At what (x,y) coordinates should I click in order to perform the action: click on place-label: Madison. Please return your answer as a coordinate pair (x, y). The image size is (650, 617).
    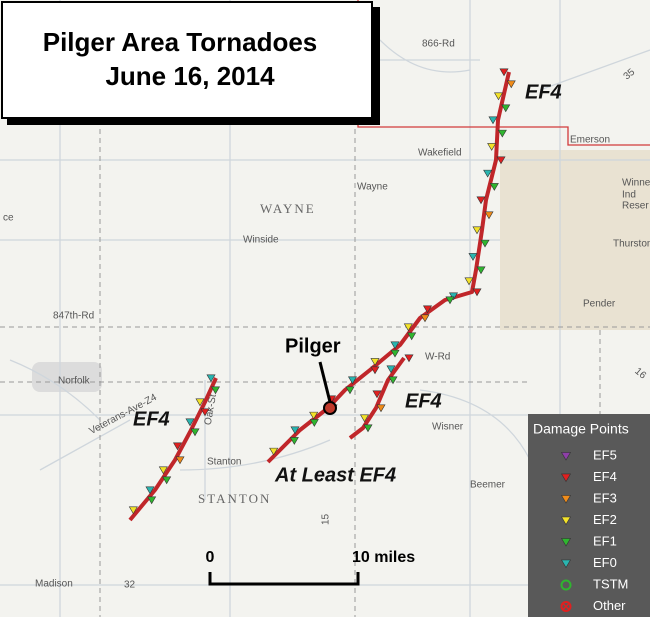
    Looking at the image, I should click on (54, 584).